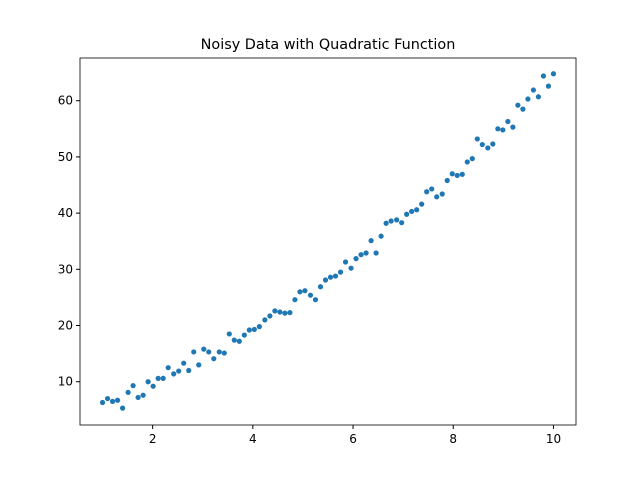 The image size is (640, 482). What do you see at coordinates (353, 439) in the screenshot?
I see `x-tick-label: 6` at bounding box center [353, 439].